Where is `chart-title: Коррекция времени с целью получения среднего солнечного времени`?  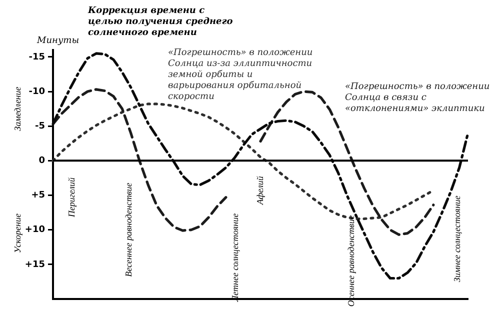 chart-title: Коррекция времени с целью получения среднего солнечного времени is located at coordinates (160, 22).